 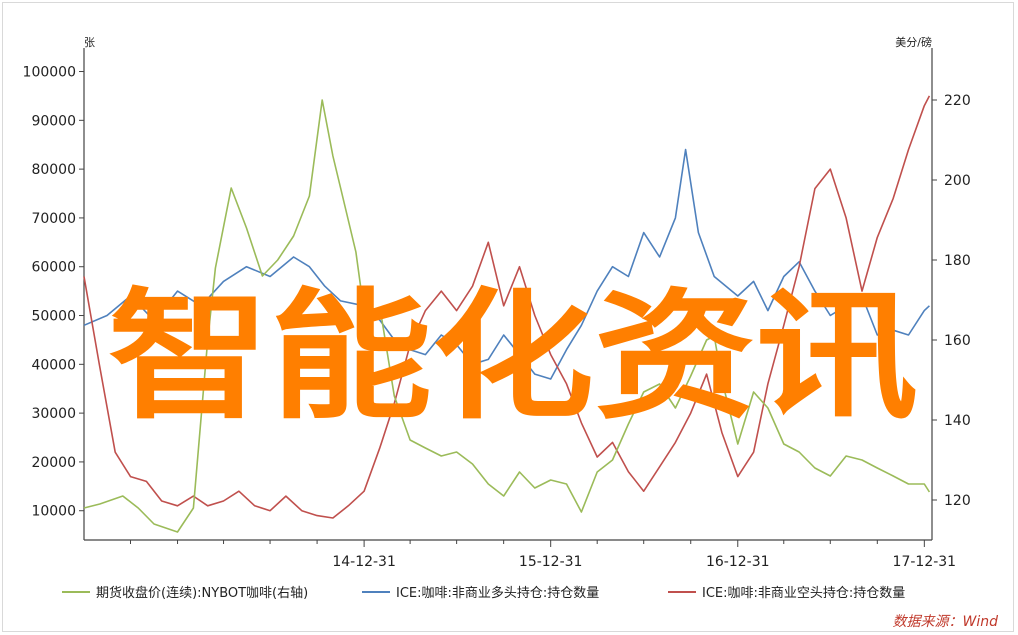 I want to click on right-tick-label: 140, so click(x=957, y=421).